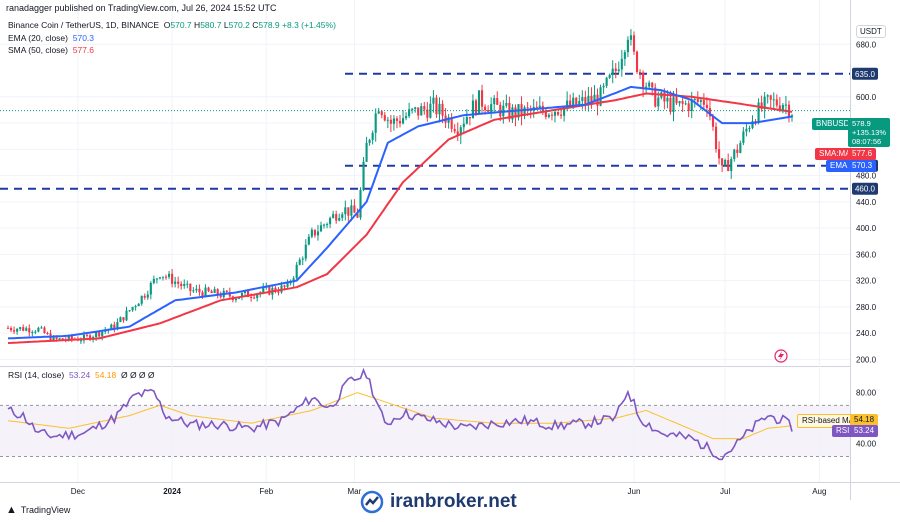  What do you see at coordinates (309, 25) in the screenshot?
I see `change-value: +8.3 (+1.45%)` at bounding box center [309, 25].